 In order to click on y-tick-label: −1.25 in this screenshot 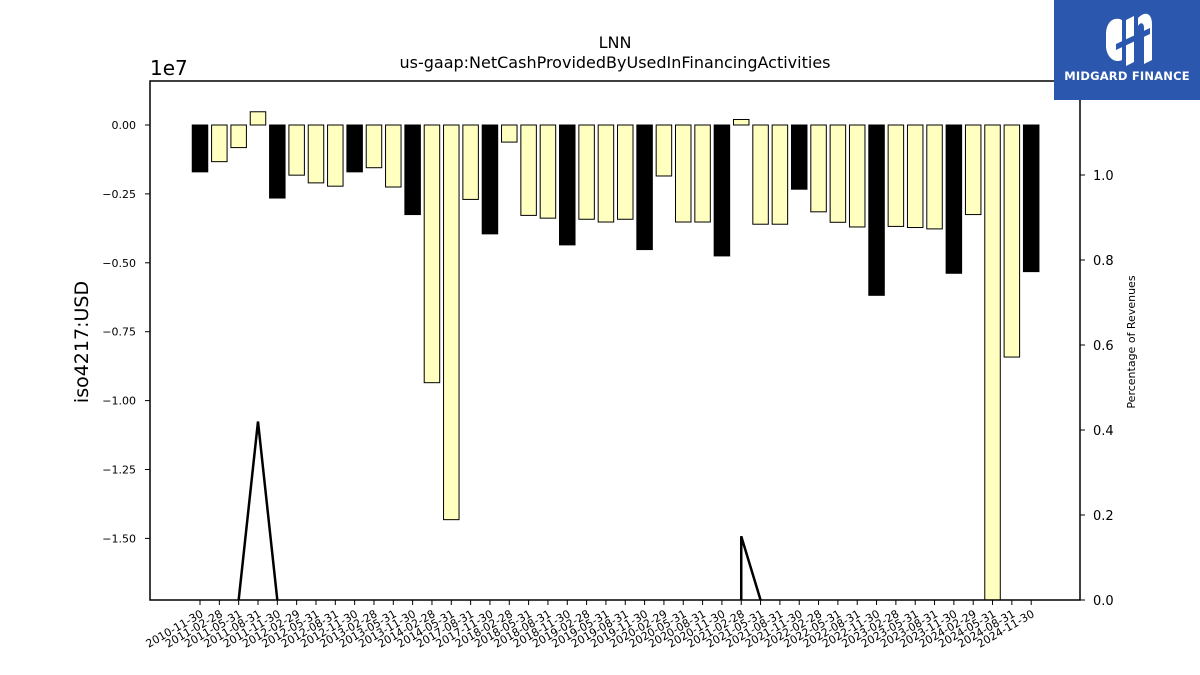, I will do `click(119, 470)`.